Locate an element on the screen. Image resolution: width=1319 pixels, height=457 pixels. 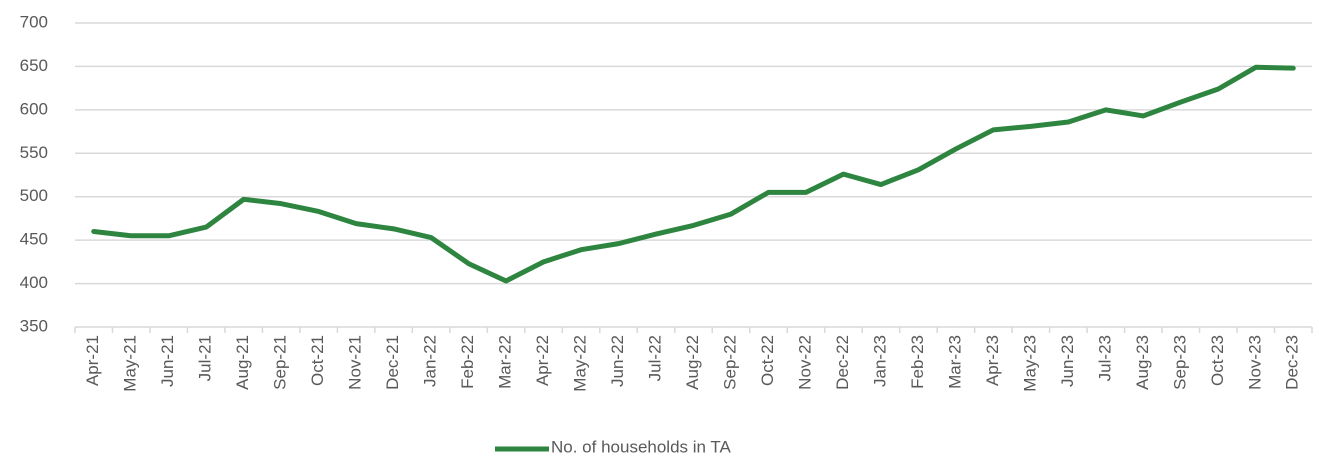
x-tick-label: Oct-22 is located at coordinates (767, 360).